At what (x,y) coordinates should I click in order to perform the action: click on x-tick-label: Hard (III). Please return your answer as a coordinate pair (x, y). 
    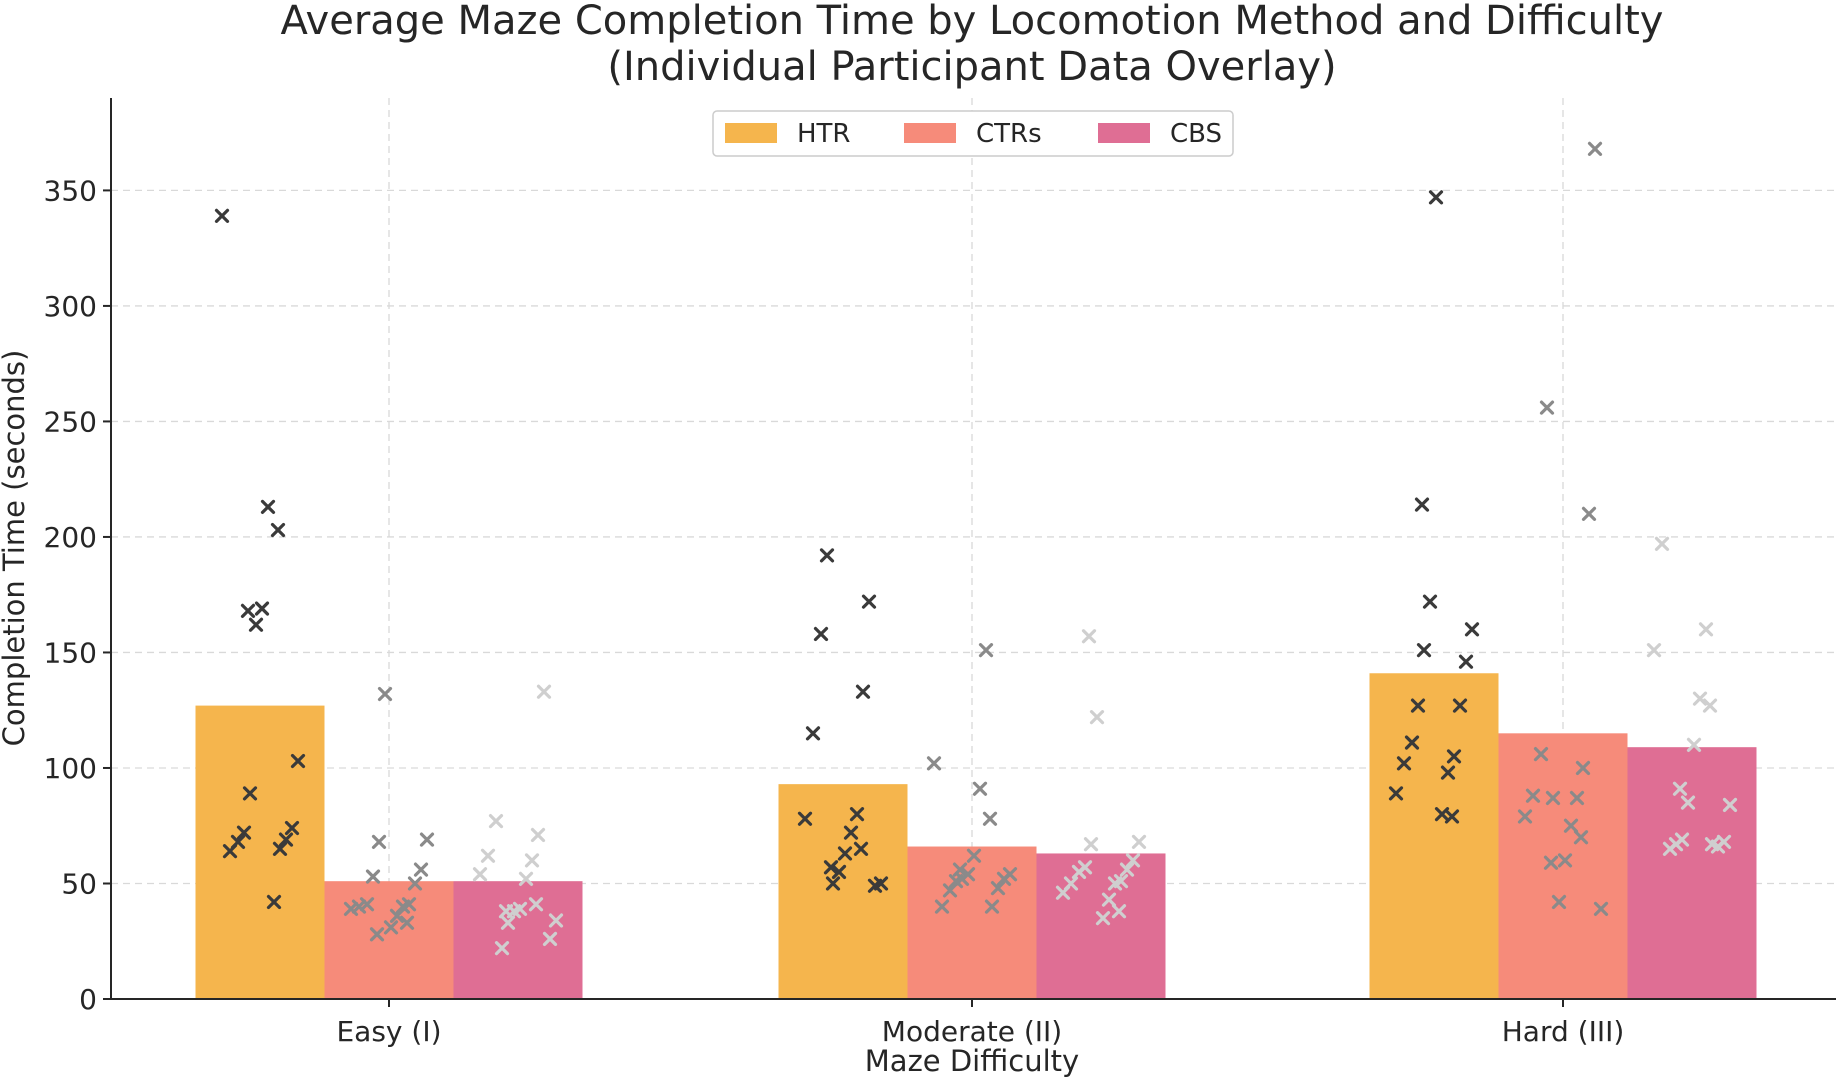
    Looking at the image, I should click on (1563, 1031).